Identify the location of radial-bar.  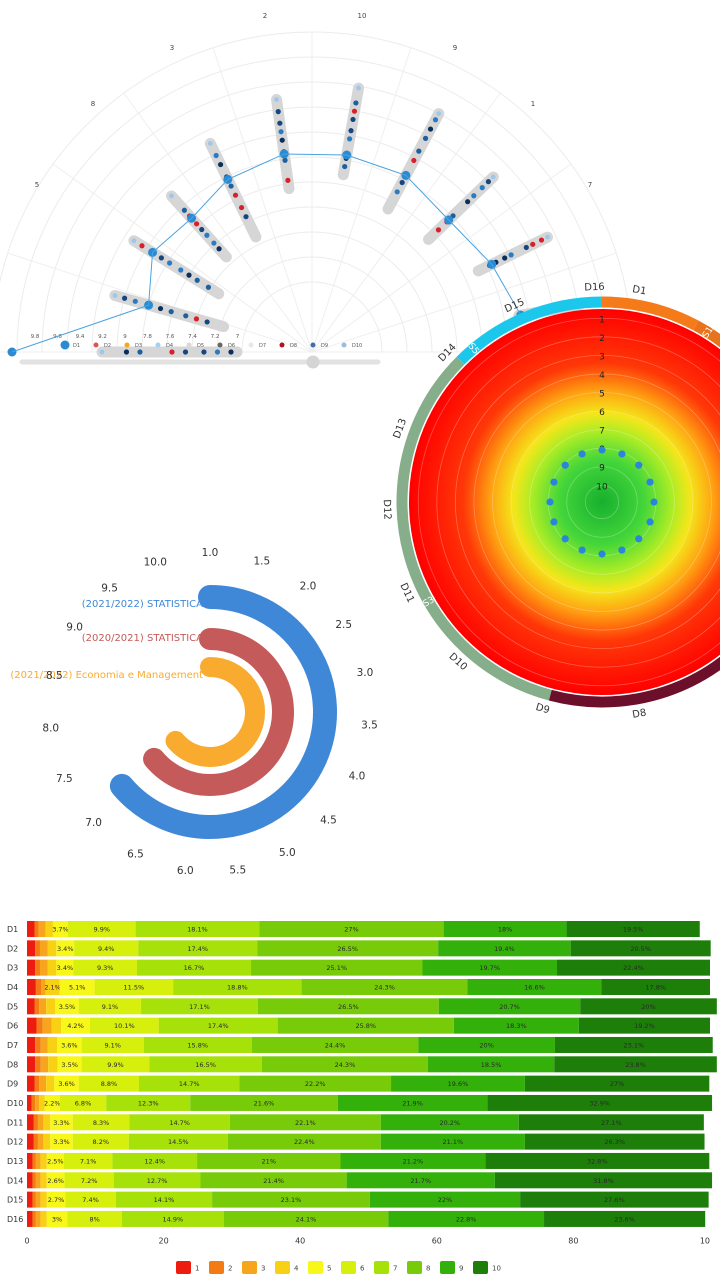
(218, 712).